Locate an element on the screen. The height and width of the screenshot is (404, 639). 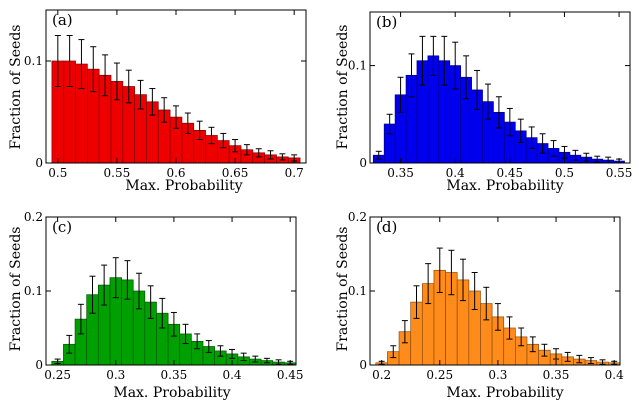
panel-label-c: (c) is located at coordinates (62, 227).